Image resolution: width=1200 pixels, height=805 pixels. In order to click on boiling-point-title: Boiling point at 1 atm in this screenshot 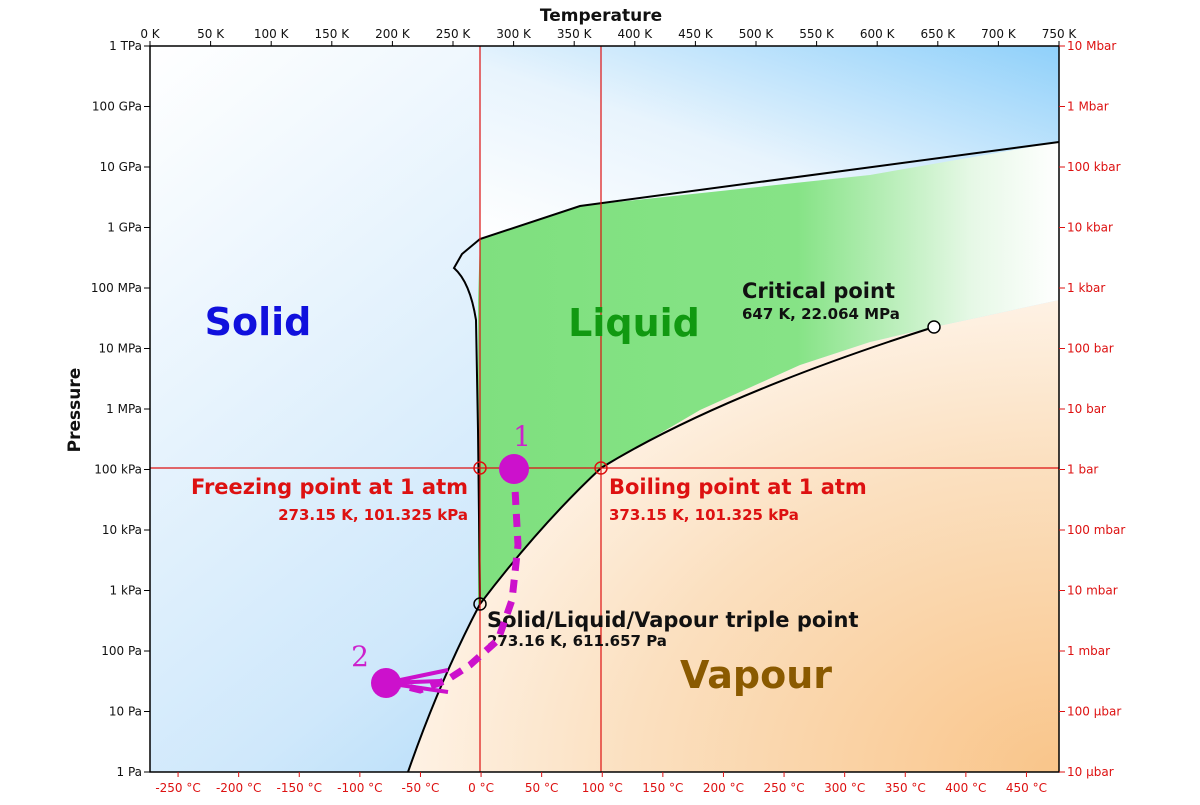, I will do `click(738, 487)`.